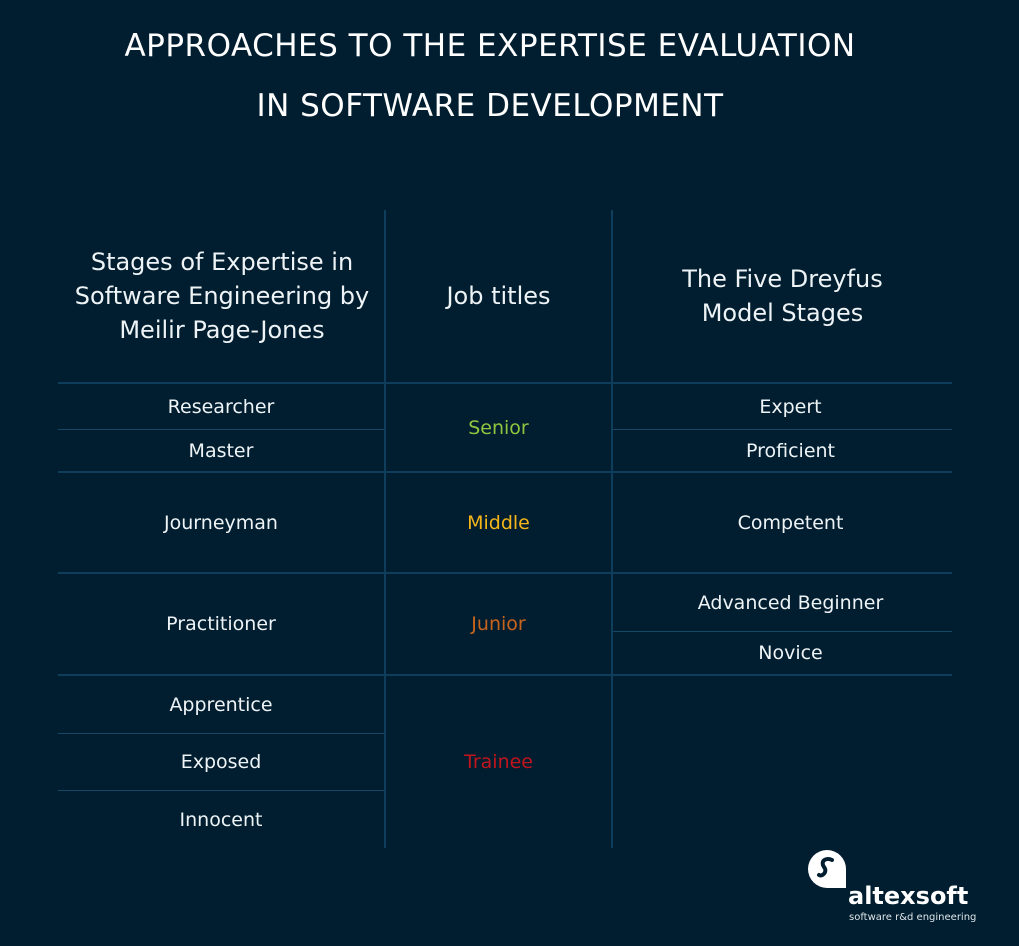  Describe the element at coordinates (498, 762) in the screenshot. I see `job-trainee: Trainee` at that location.